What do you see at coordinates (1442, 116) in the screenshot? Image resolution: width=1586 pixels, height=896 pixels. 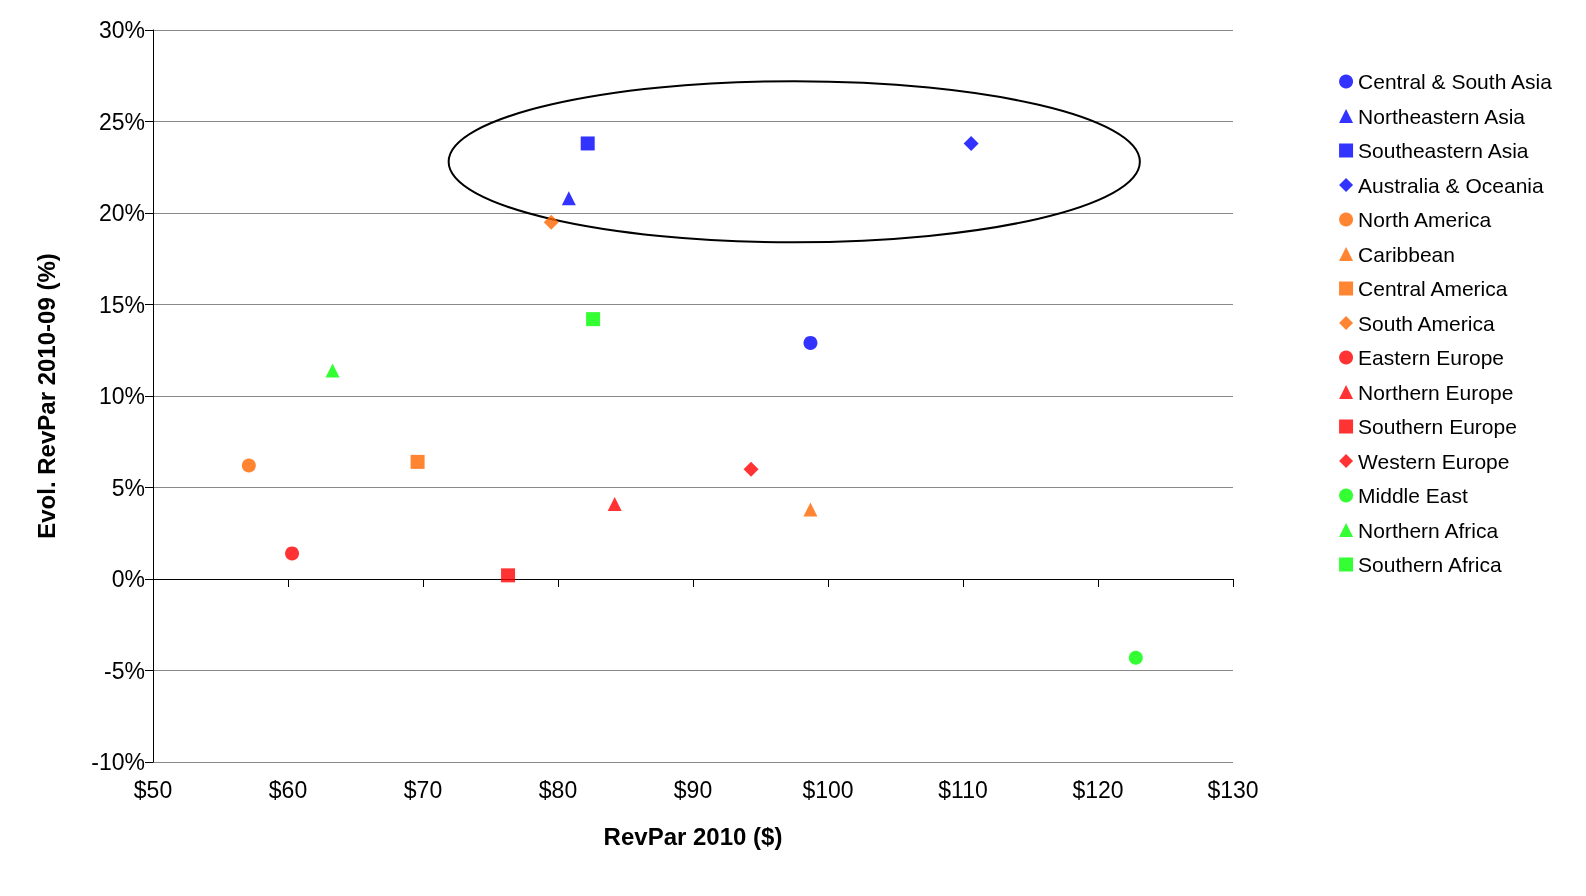 I see `legend-label: Northeastern Asia` at bounding box center [1442, 116].